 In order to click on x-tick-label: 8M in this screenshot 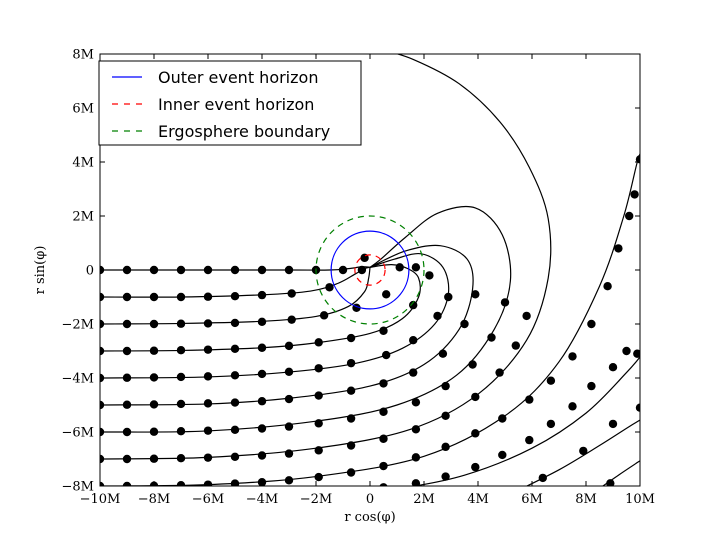, I will do `click(586, 499)`.